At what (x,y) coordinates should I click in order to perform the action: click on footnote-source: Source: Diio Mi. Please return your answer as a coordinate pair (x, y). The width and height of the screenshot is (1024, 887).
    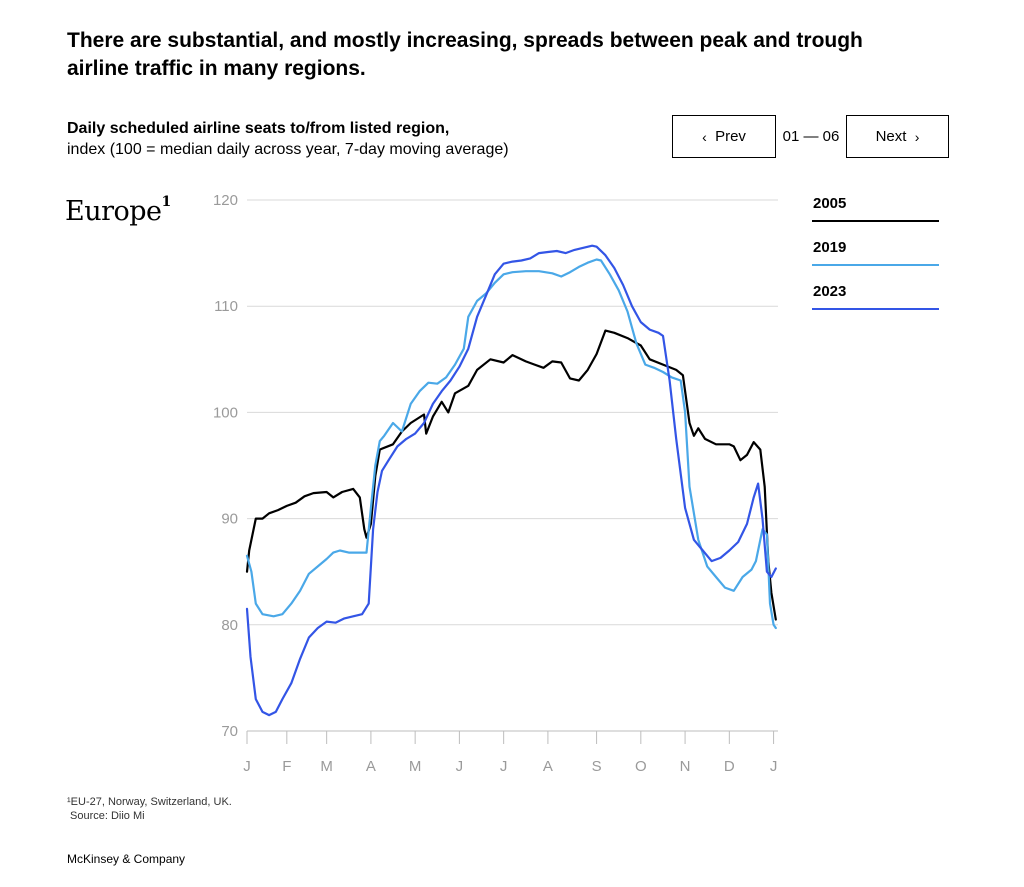
    Looking at the image, I should click on (107, 816).